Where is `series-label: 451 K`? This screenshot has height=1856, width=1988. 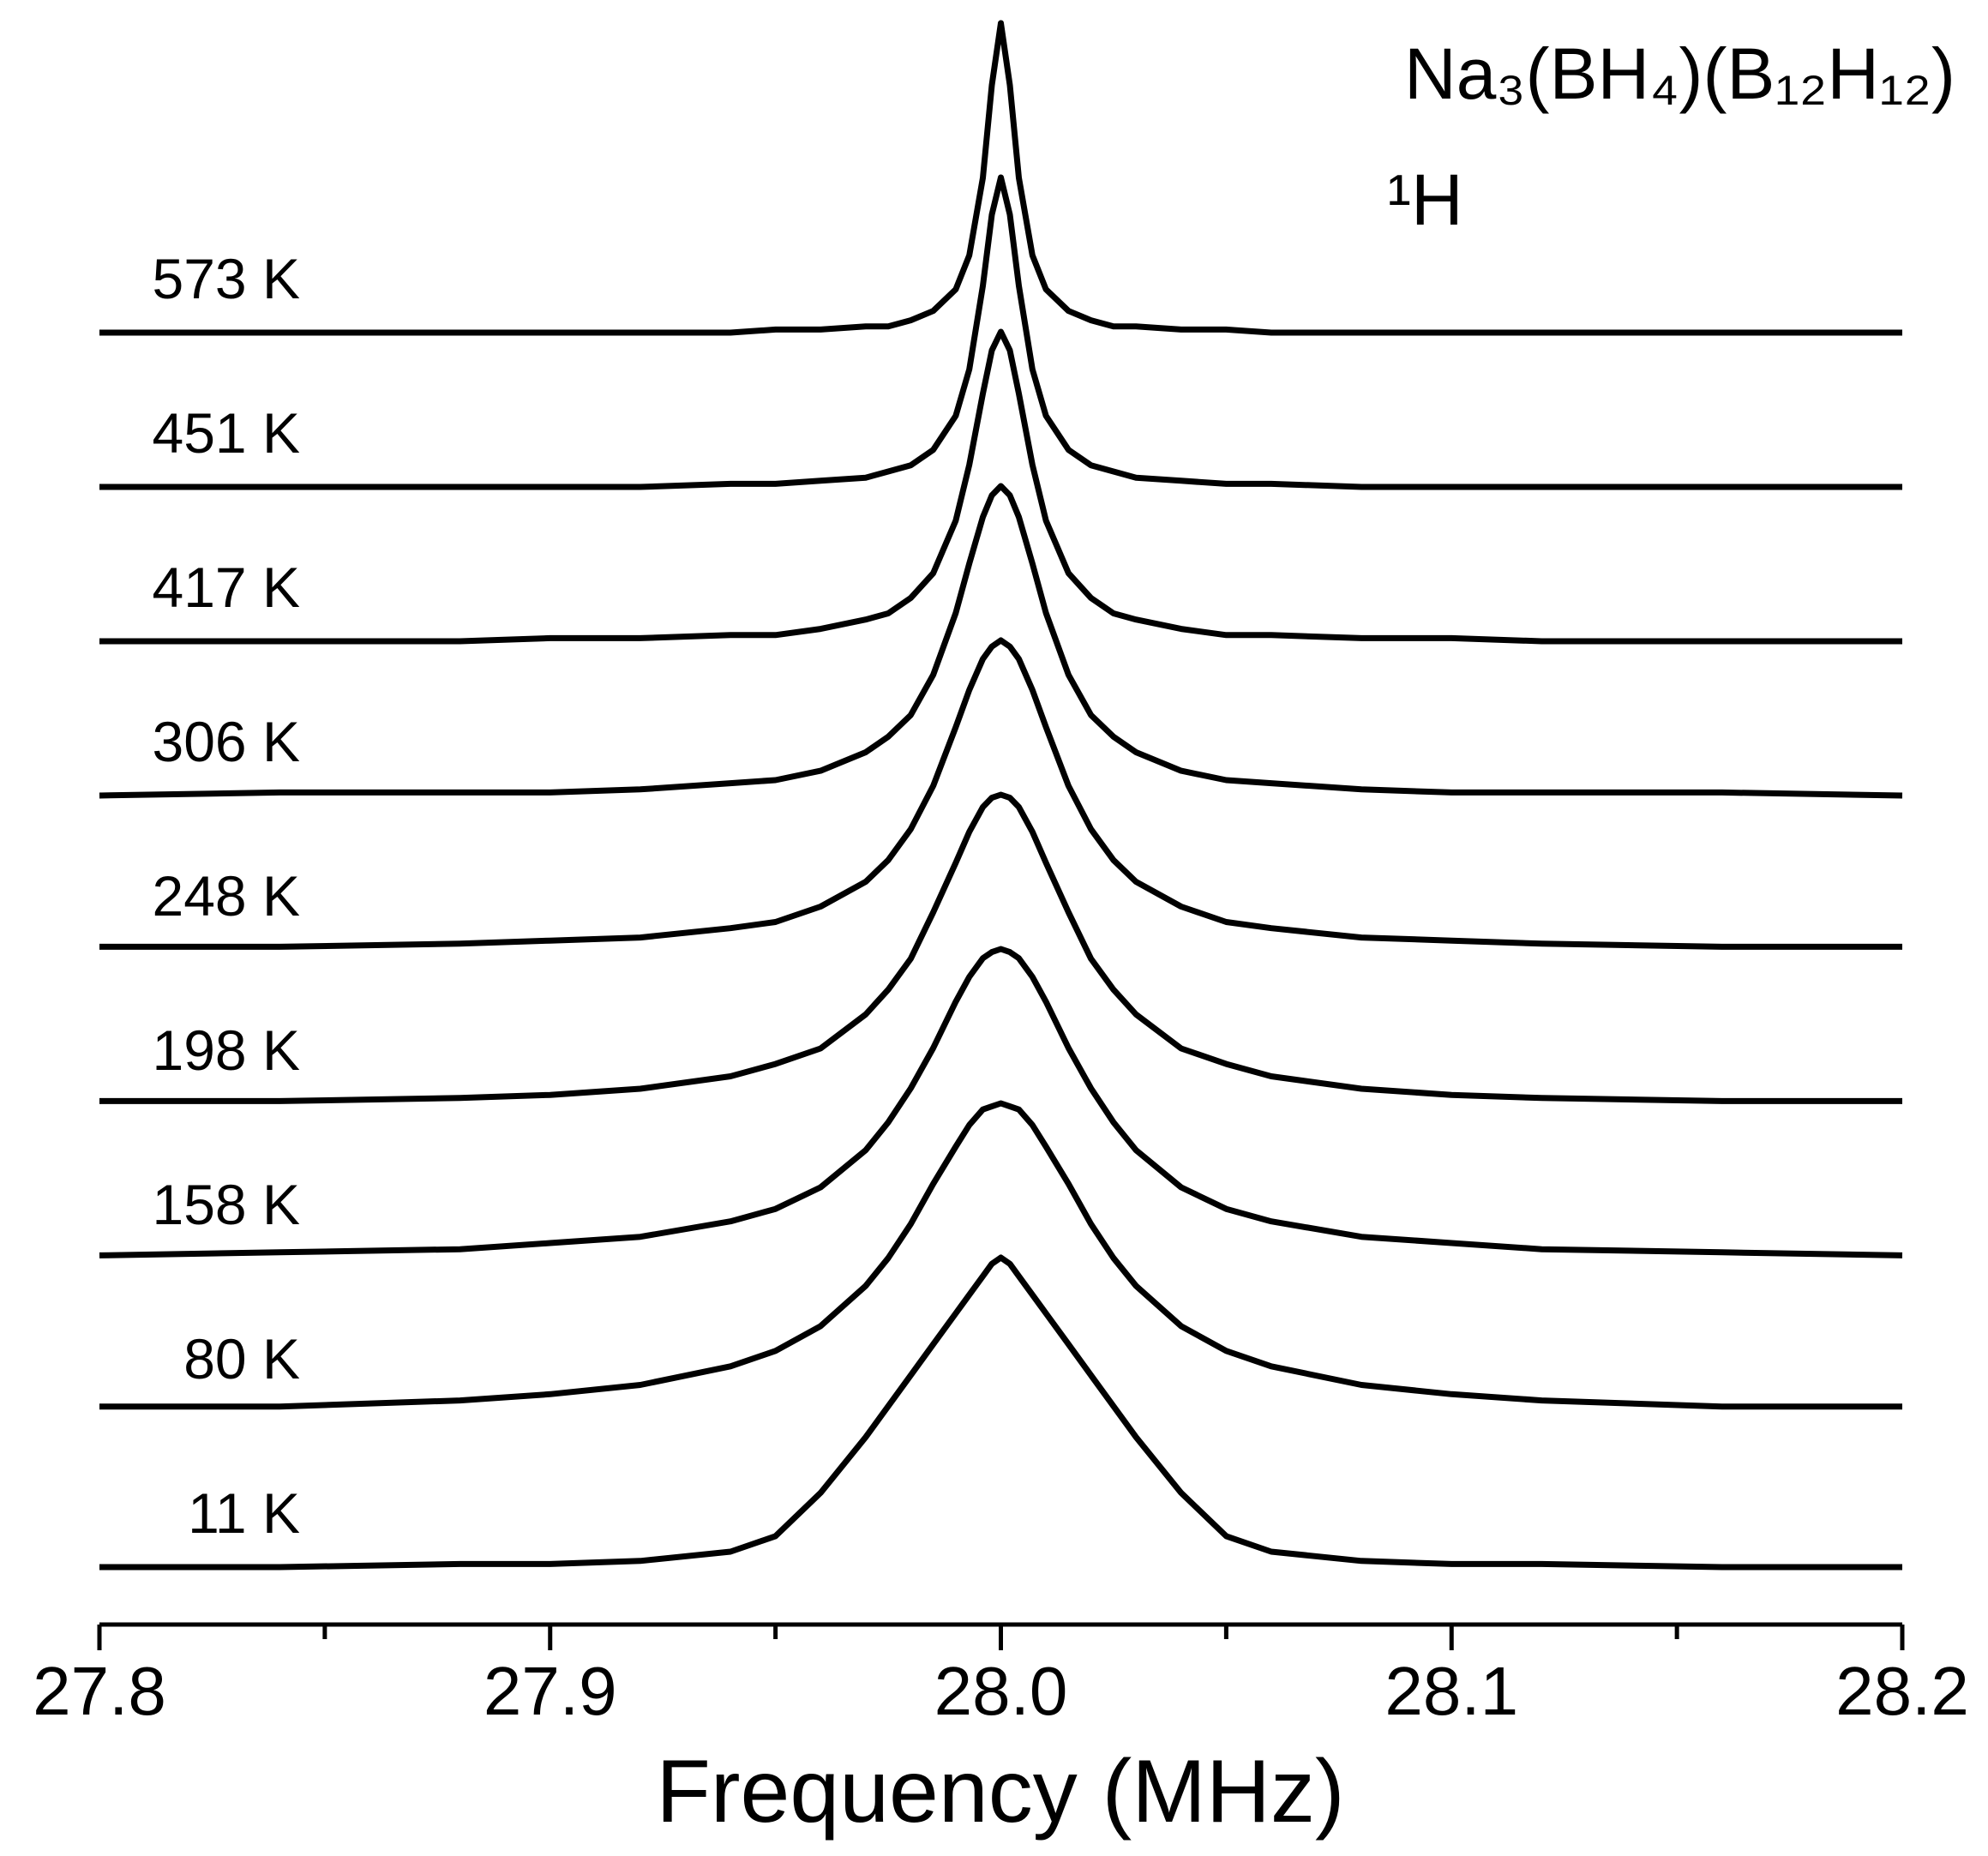 series-label: 451 K is located at coordinates (226, 433).